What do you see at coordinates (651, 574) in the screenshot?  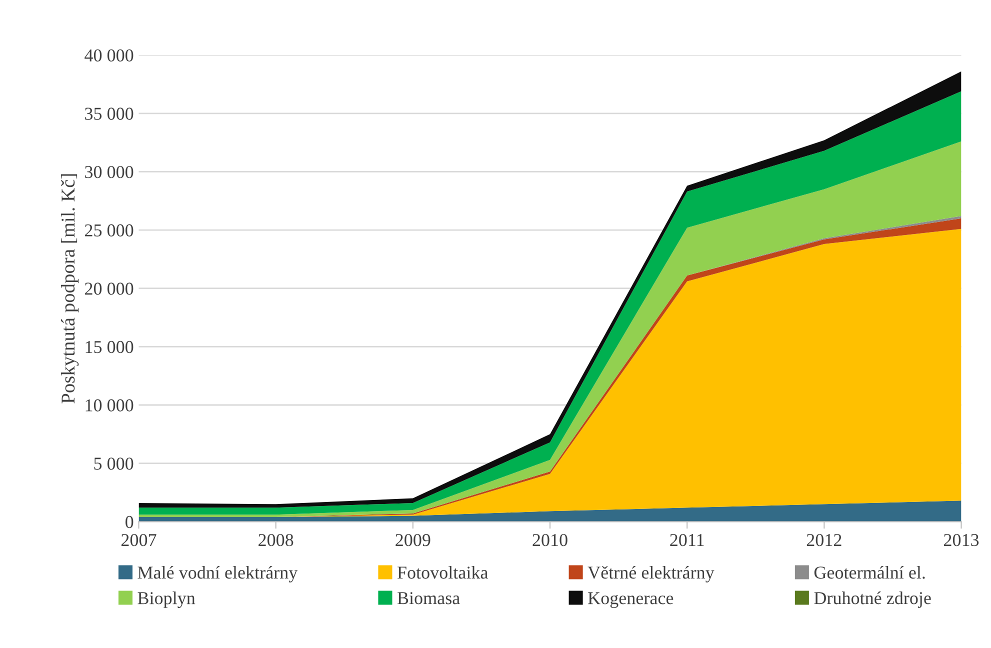 I see `legend-label: Větrné elektrárny` at bounding box center [651, 574].